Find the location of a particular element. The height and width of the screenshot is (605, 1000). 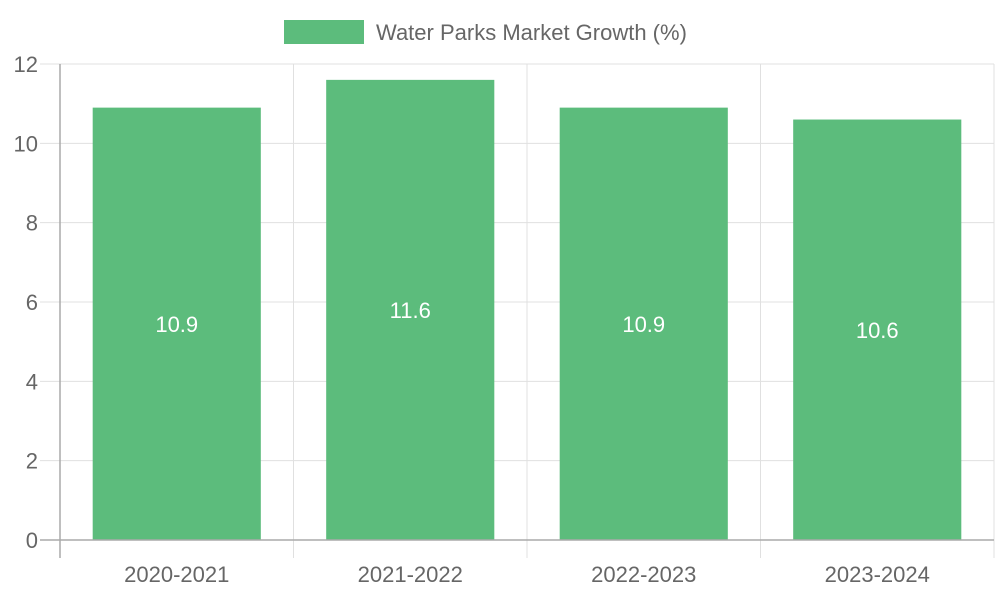

data-label: 10.6 is located at coordinates (877, 330).